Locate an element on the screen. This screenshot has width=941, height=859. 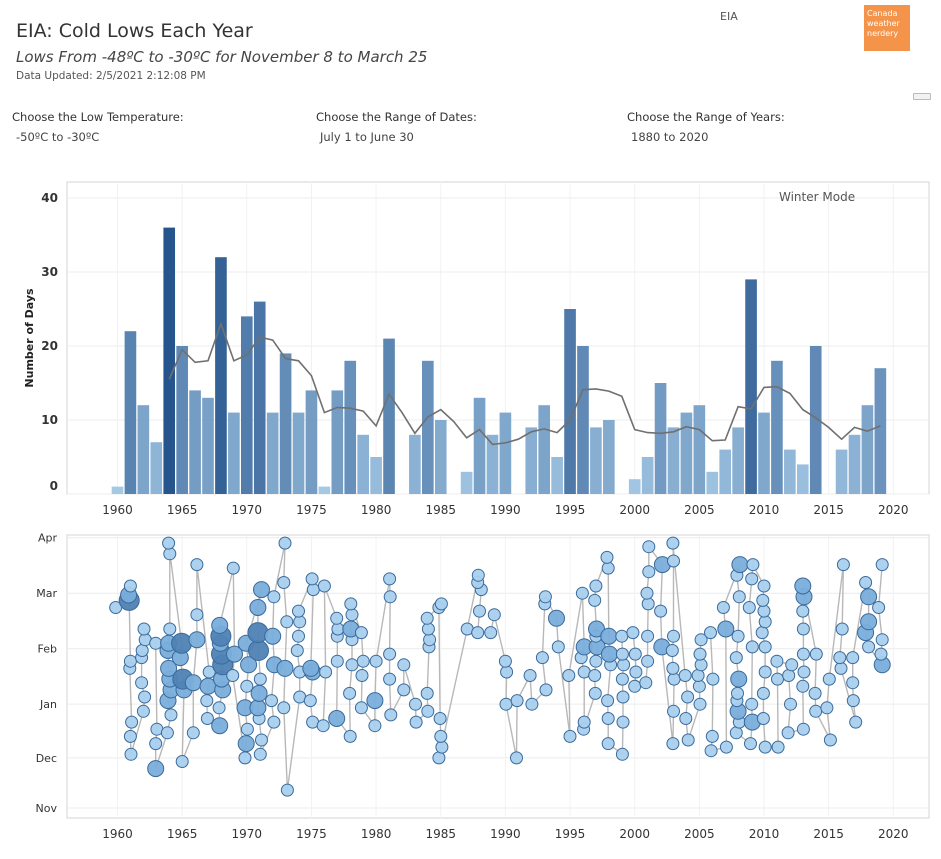
data-updated-label: Data Updated: 2/5/2021 2:12:08 PM is located at coordinates (111, 76).